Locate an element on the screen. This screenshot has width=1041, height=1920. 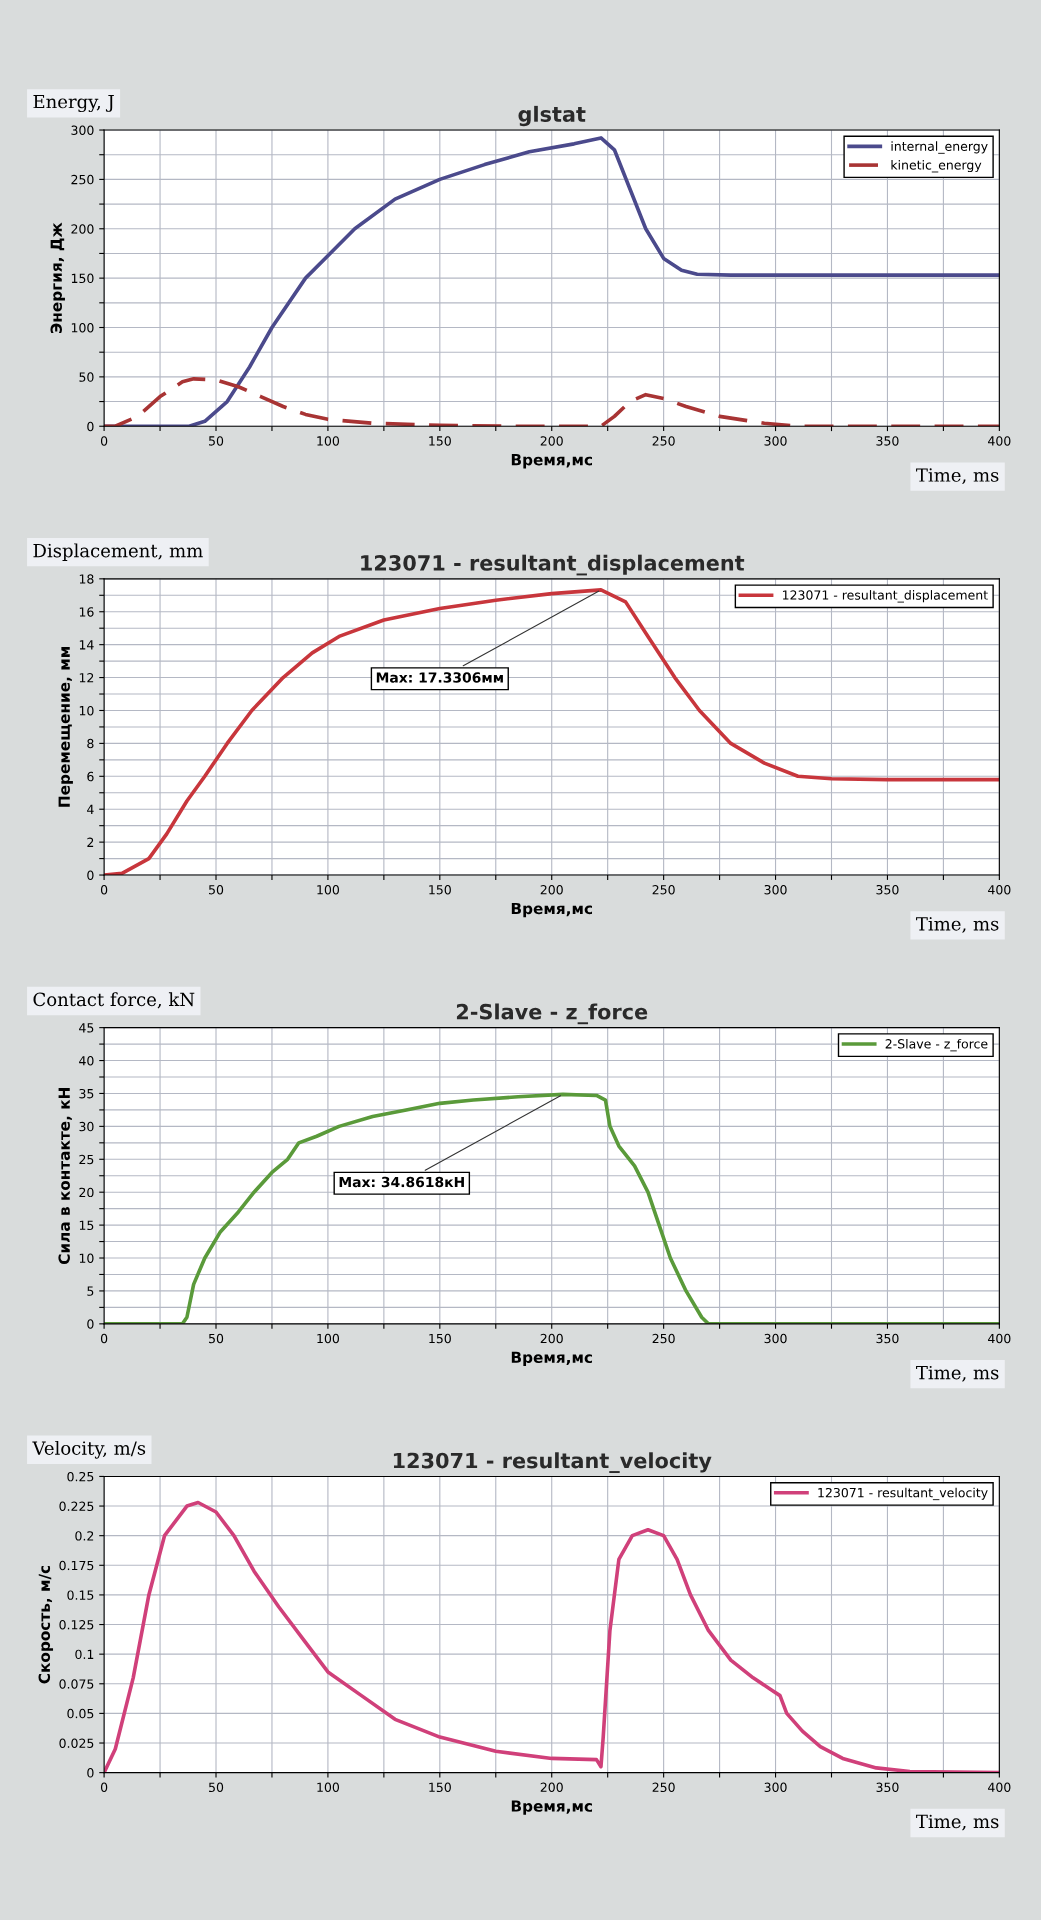
y-tick-label: 4 is located at coordinates (90, 809).